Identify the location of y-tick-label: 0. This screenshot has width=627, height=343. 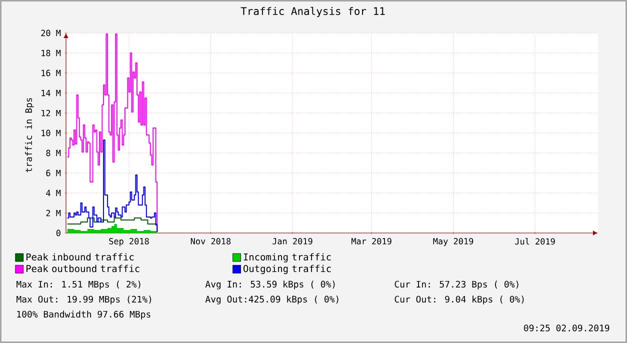
(58, 233).